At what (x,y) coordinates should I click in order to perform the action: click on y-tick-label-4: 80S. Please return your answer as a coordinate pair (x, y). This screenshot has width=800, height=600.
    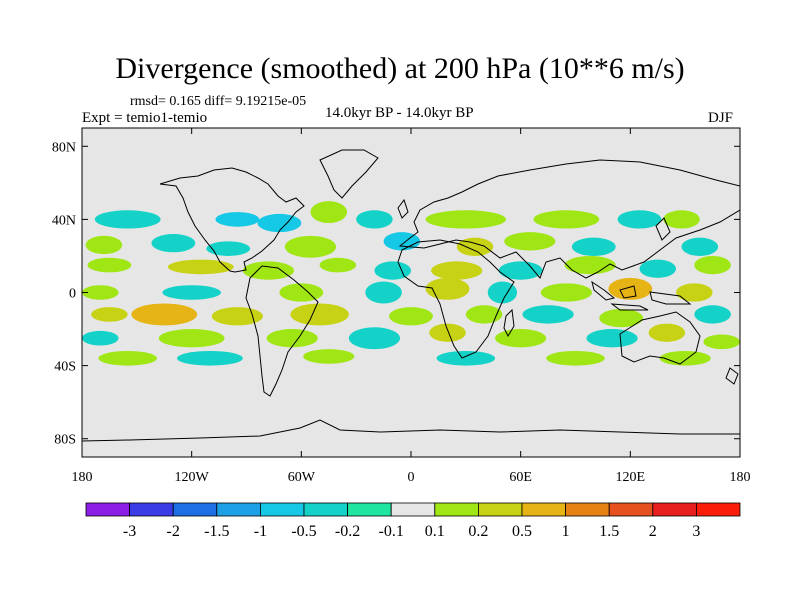
    Looking at the image, I should click on (65, 440).